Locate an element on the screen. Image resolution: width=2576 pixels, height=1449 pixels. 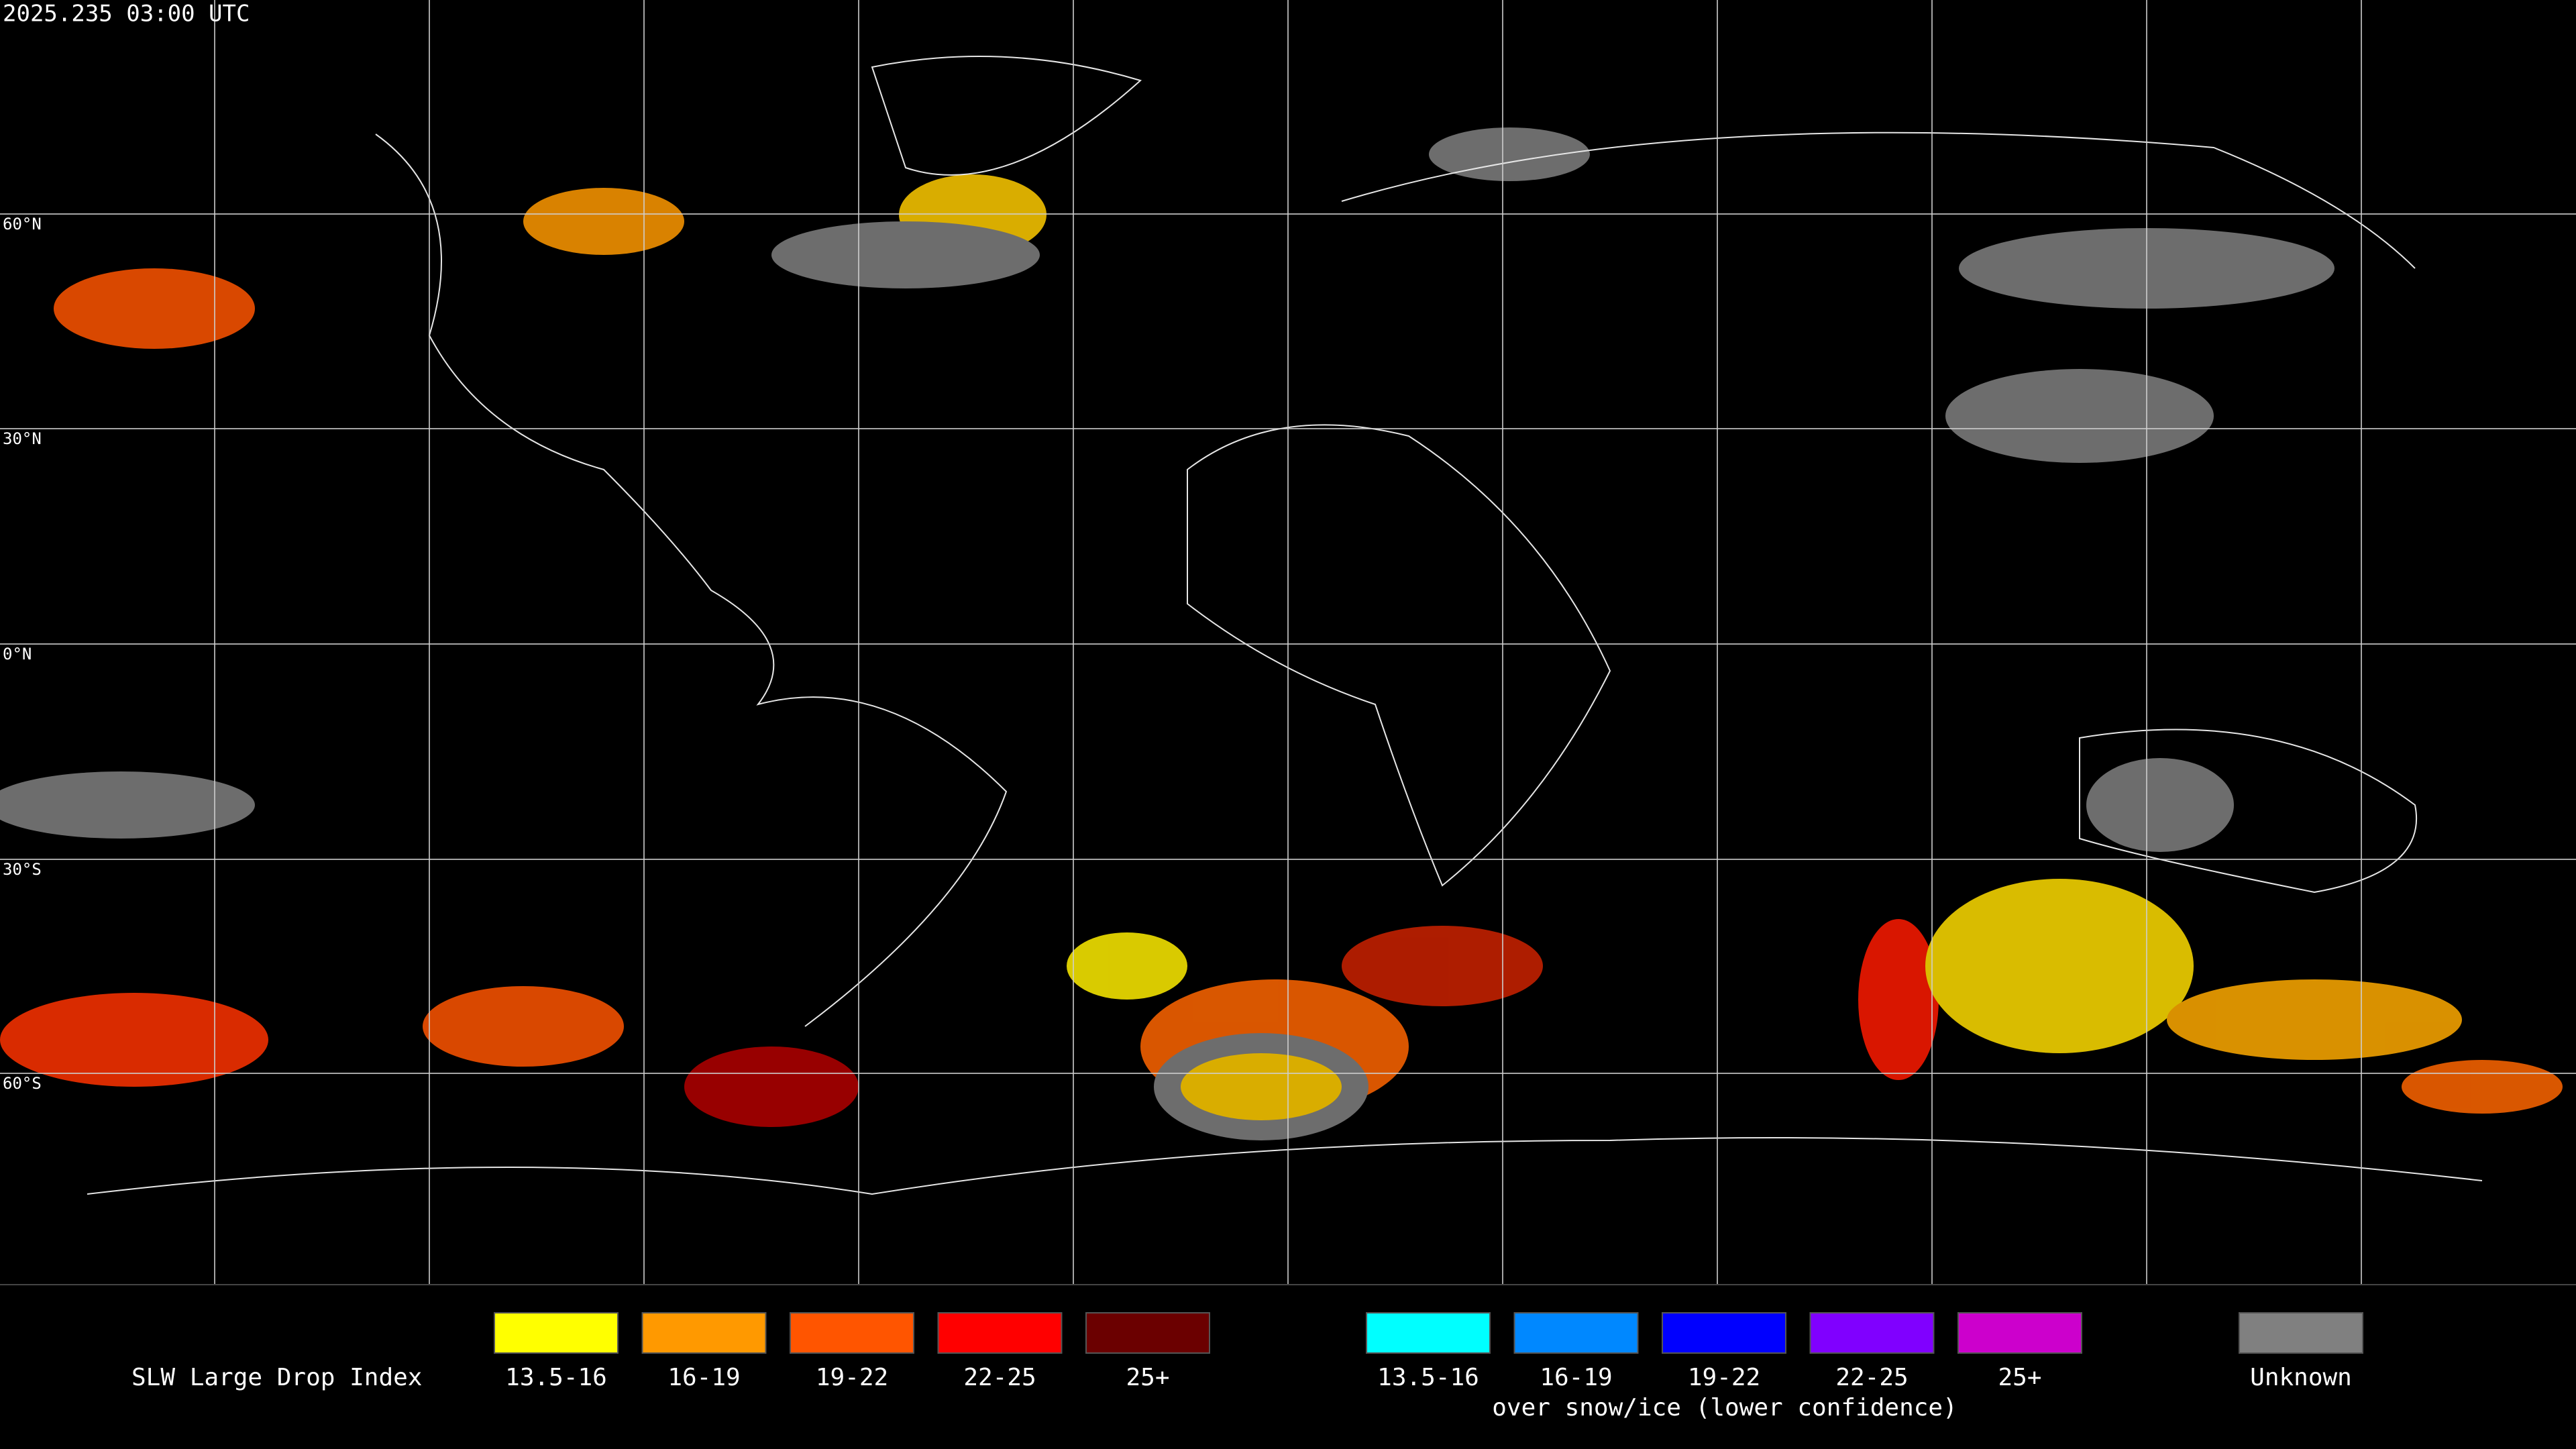
latitude-label: 30°N is located at coordinates (22, 438).